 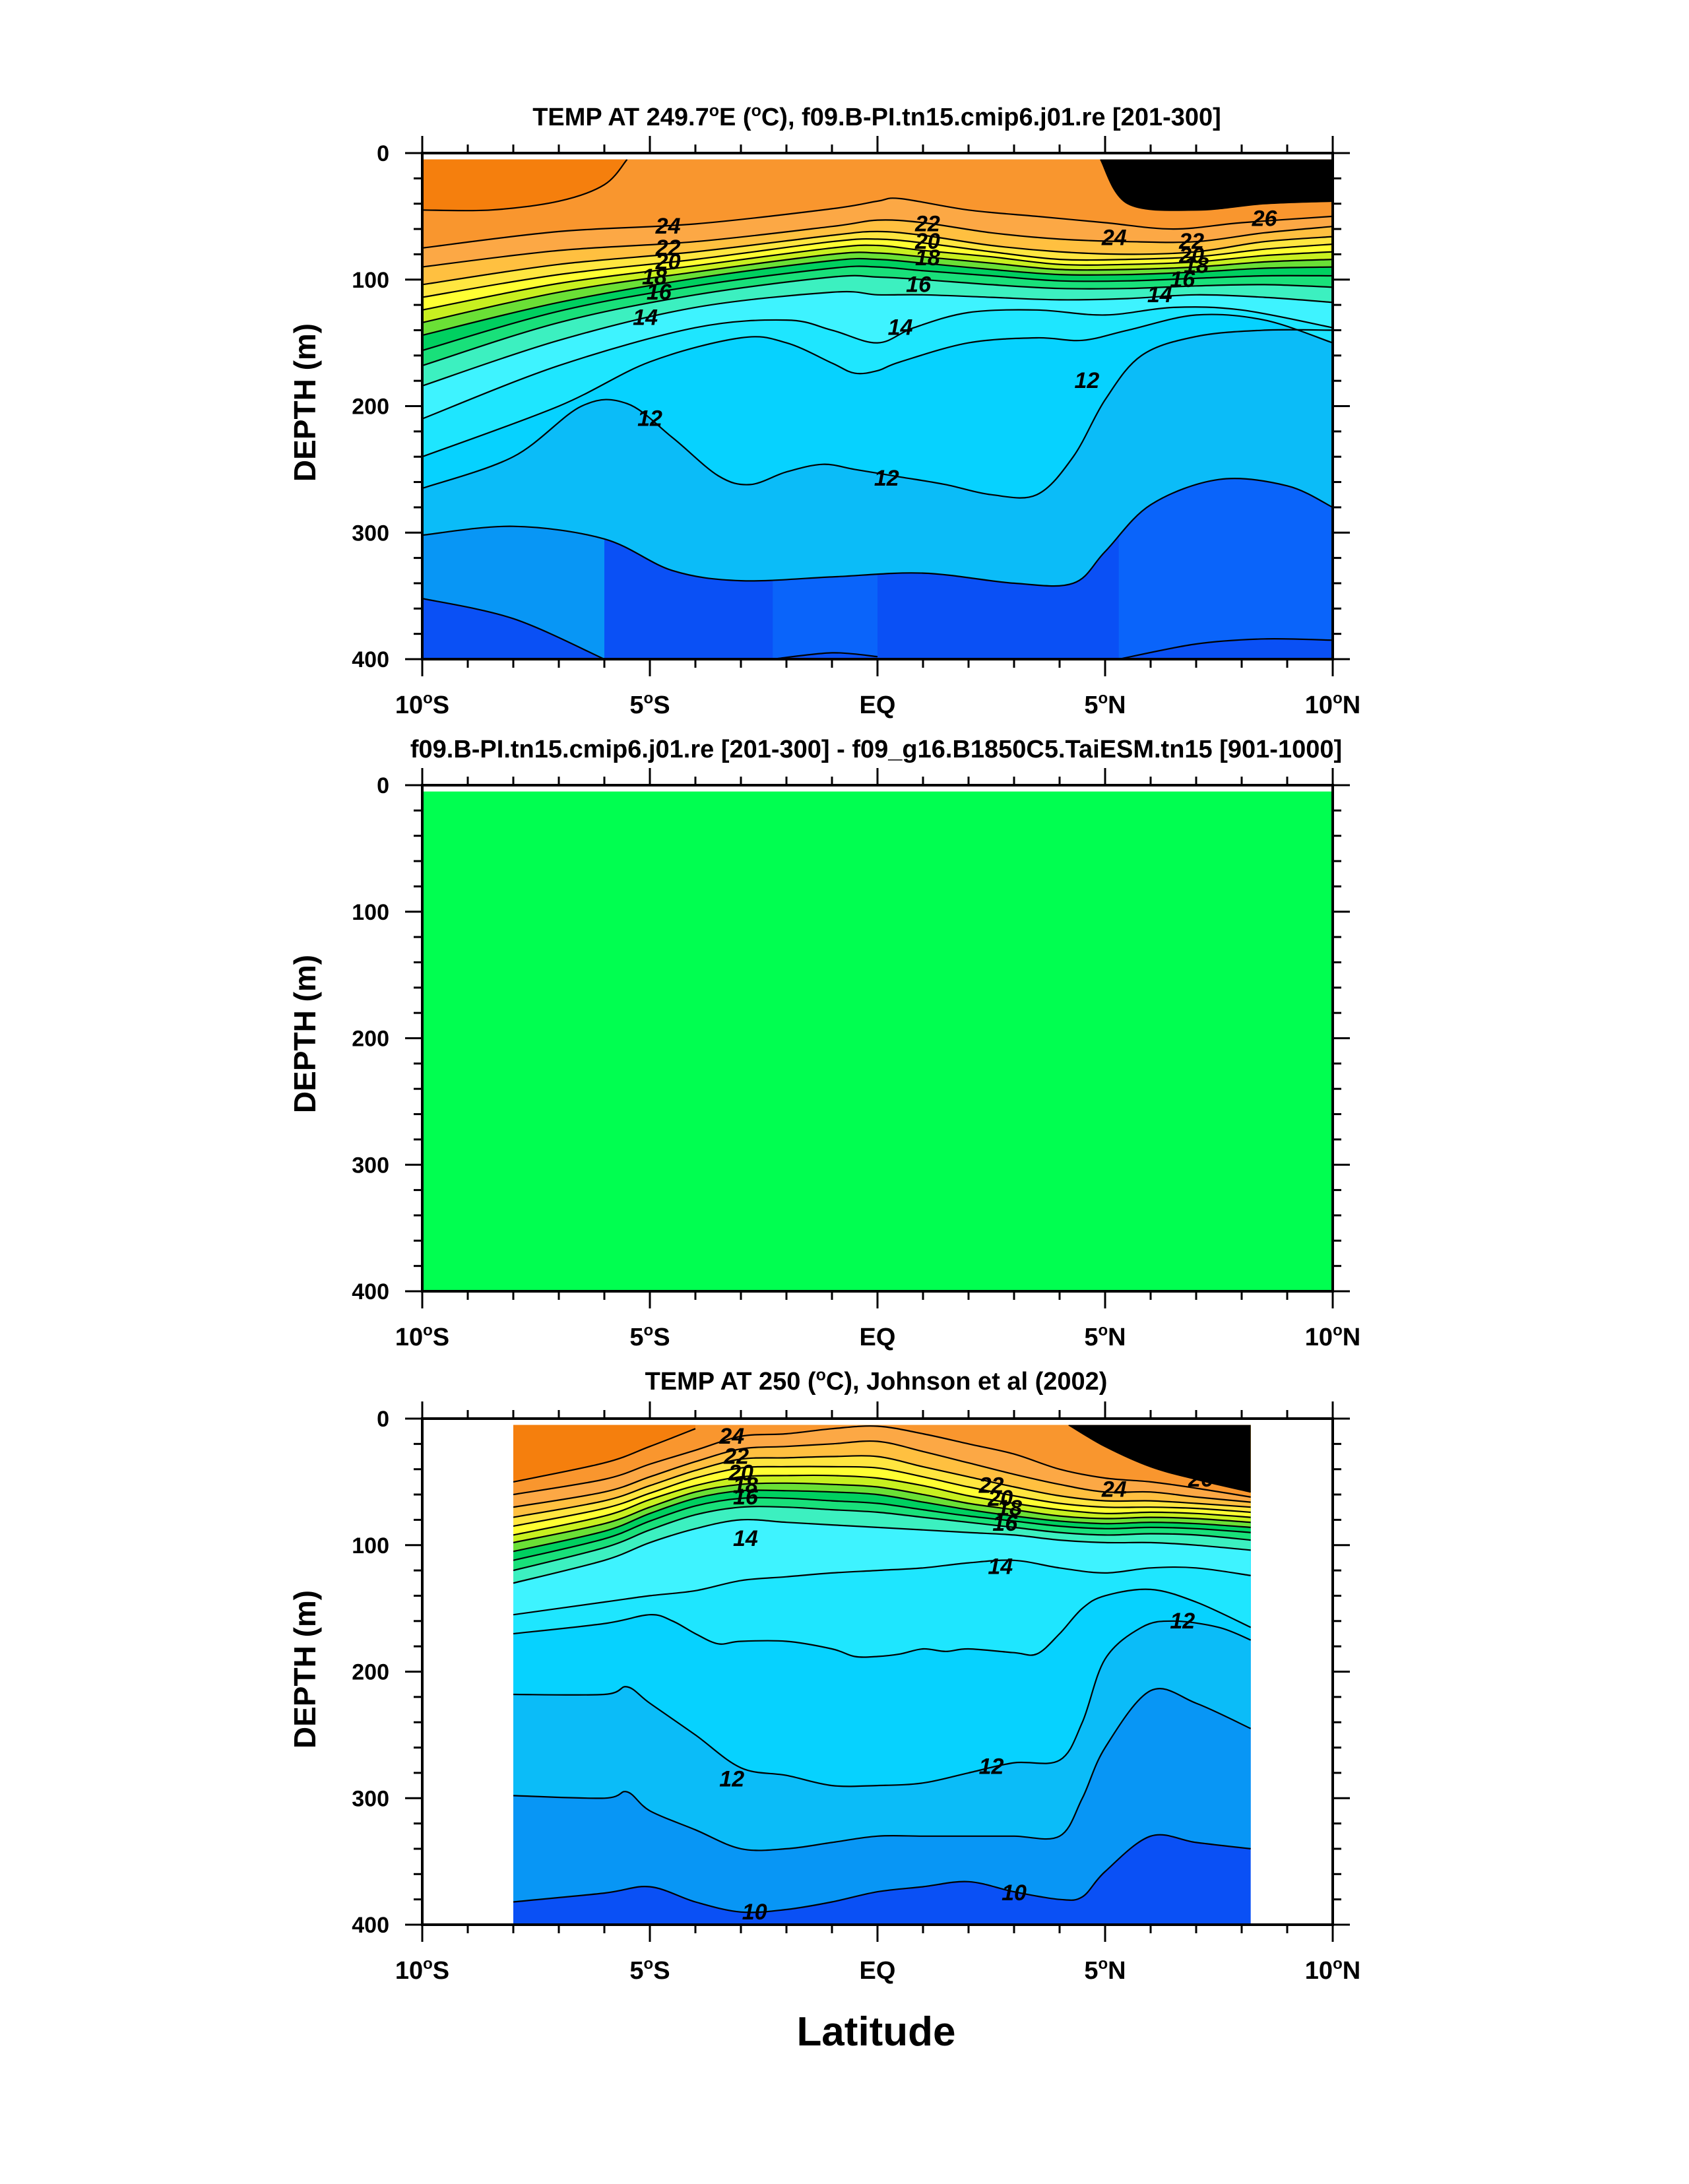 What do you see at coordinates (877, 1381) in the screenshot?
I see `panel-title: TEMP AT 250 (oC), Johnson et al (2002)` at bounding box center [877, 1381].